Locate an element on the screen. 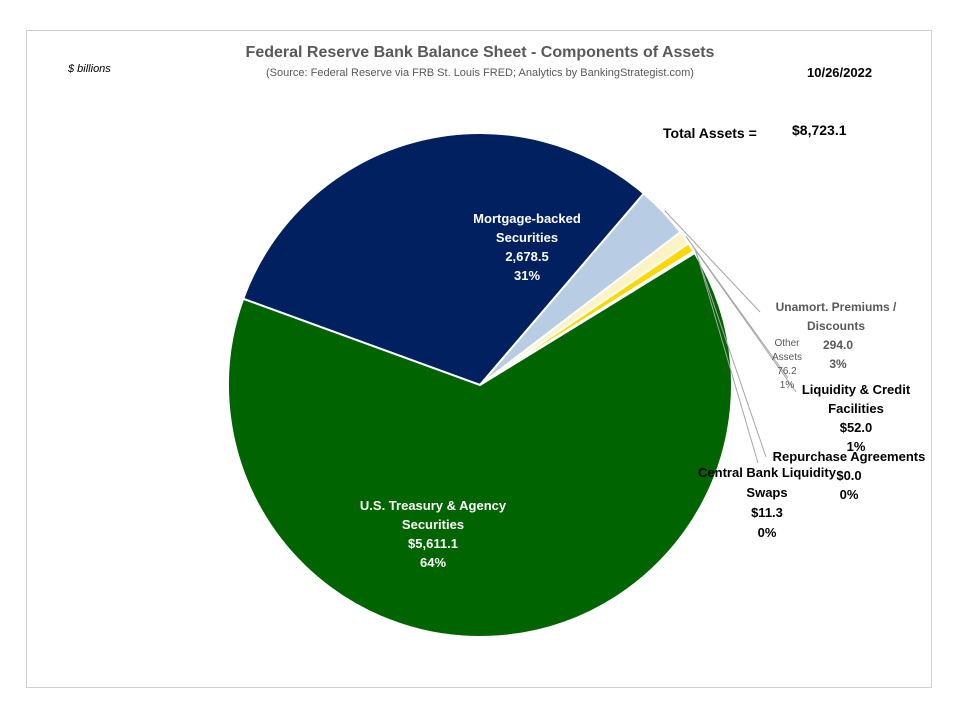 The height and width of the screenshot is (720, 960). data-label-mbs-line: Mortgage-backed is located at coordinates (527, 218).